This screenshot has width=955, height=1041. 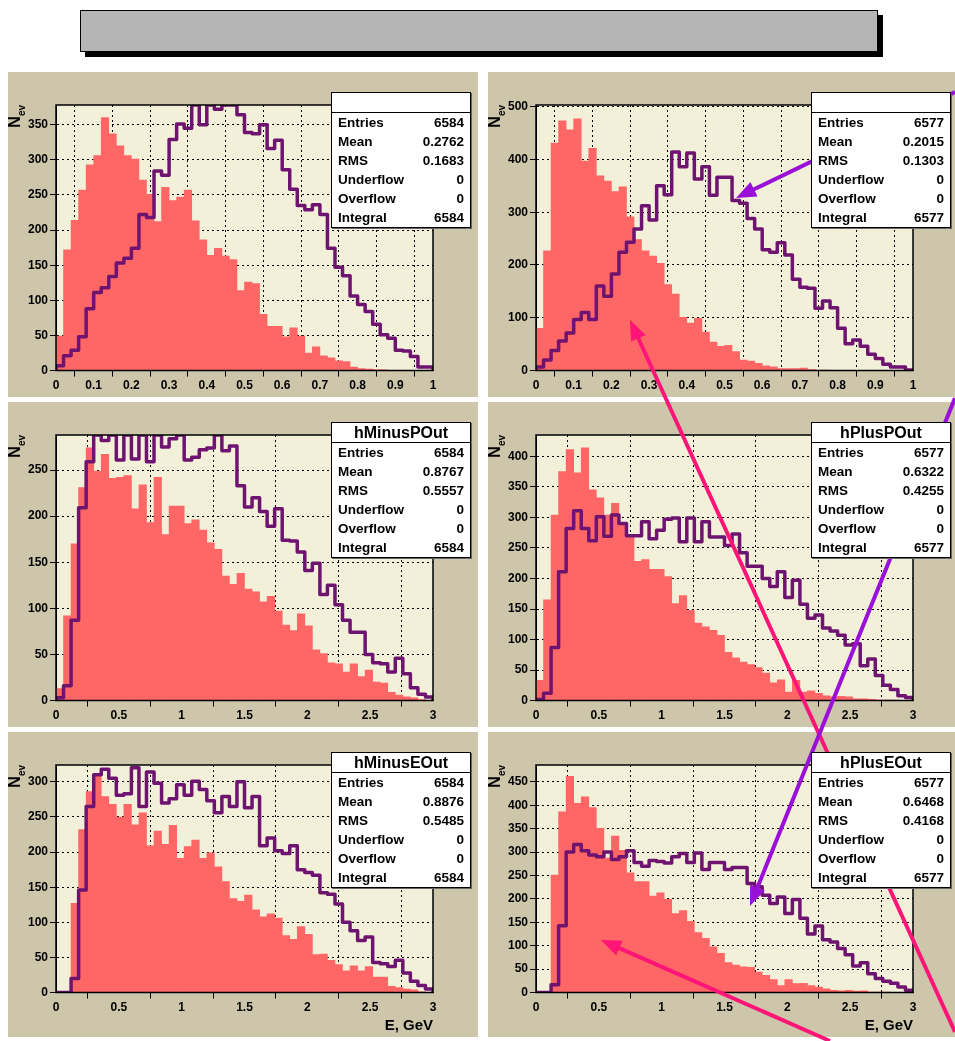 What do you see at coordinates (923, 472) in the screenshot?
I see `annotation: 0.6322` at bounding box center [923, 472].